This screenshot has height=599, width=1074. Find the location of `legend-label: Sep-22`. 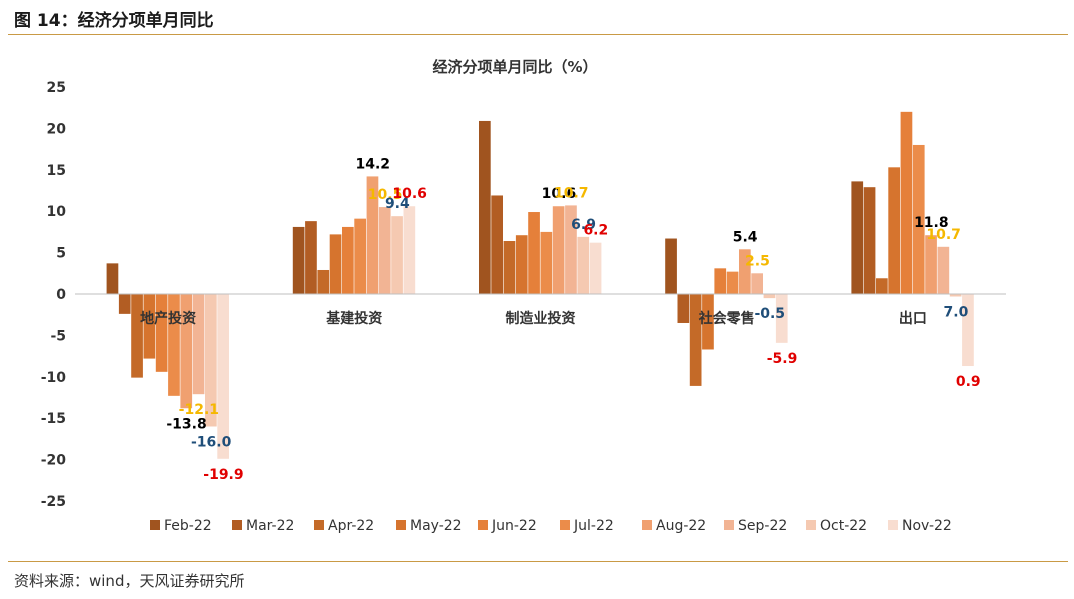

legend-label: Sep-22 is located at coordinates (762, 526).